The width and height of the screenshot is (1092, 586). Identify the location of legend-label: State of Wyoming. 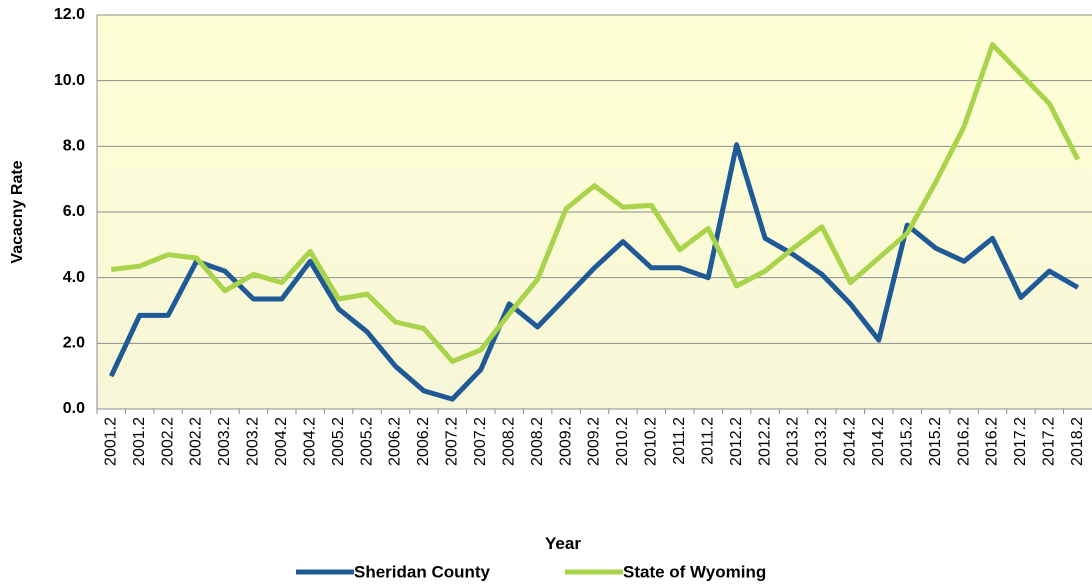
(694, 571).